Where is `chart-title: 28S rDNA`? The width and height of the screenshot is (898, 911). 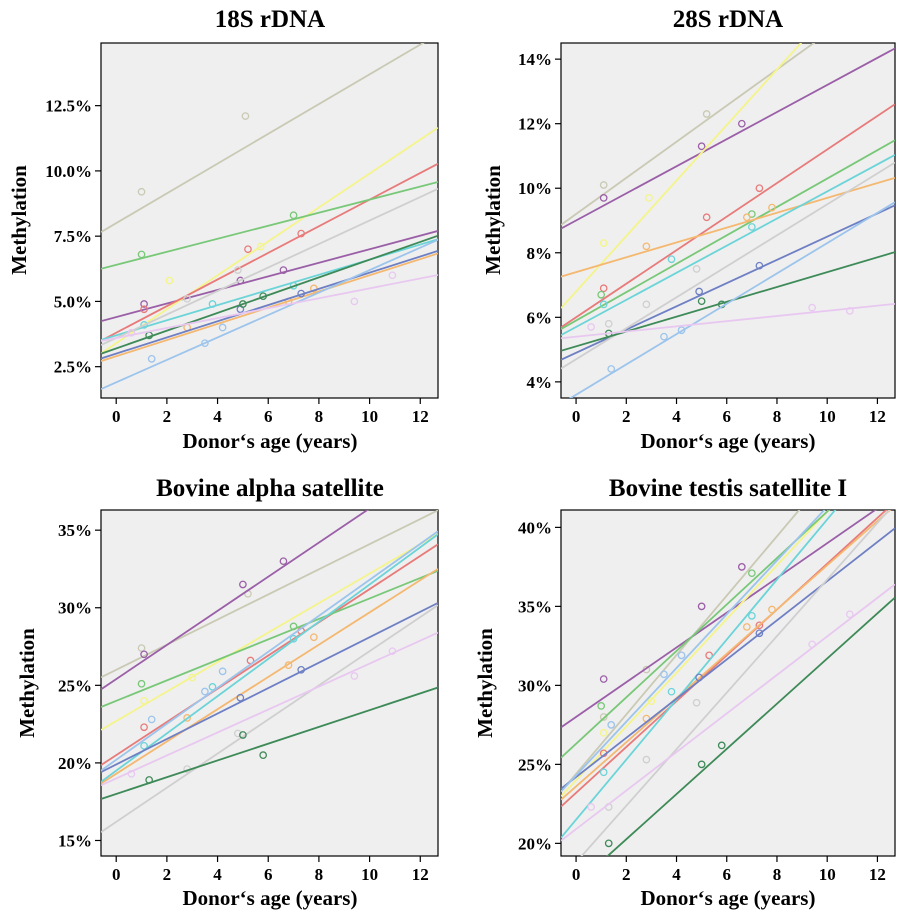 chart-title: 28S rDNA is located at coordinates (728, 19).